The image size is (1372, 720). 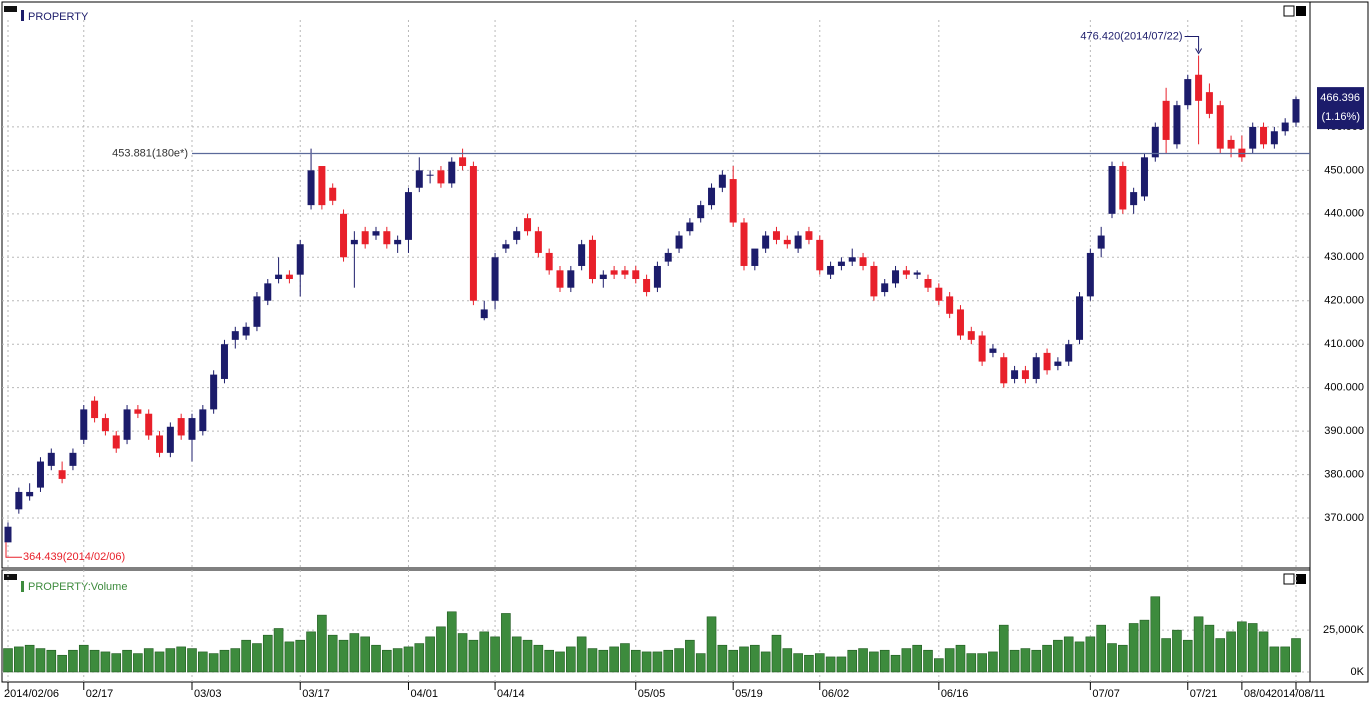 What do you see at coordinates (1192, 44) in the screenshot?
I see `annotation-line` at bounding box center [1192, 44].